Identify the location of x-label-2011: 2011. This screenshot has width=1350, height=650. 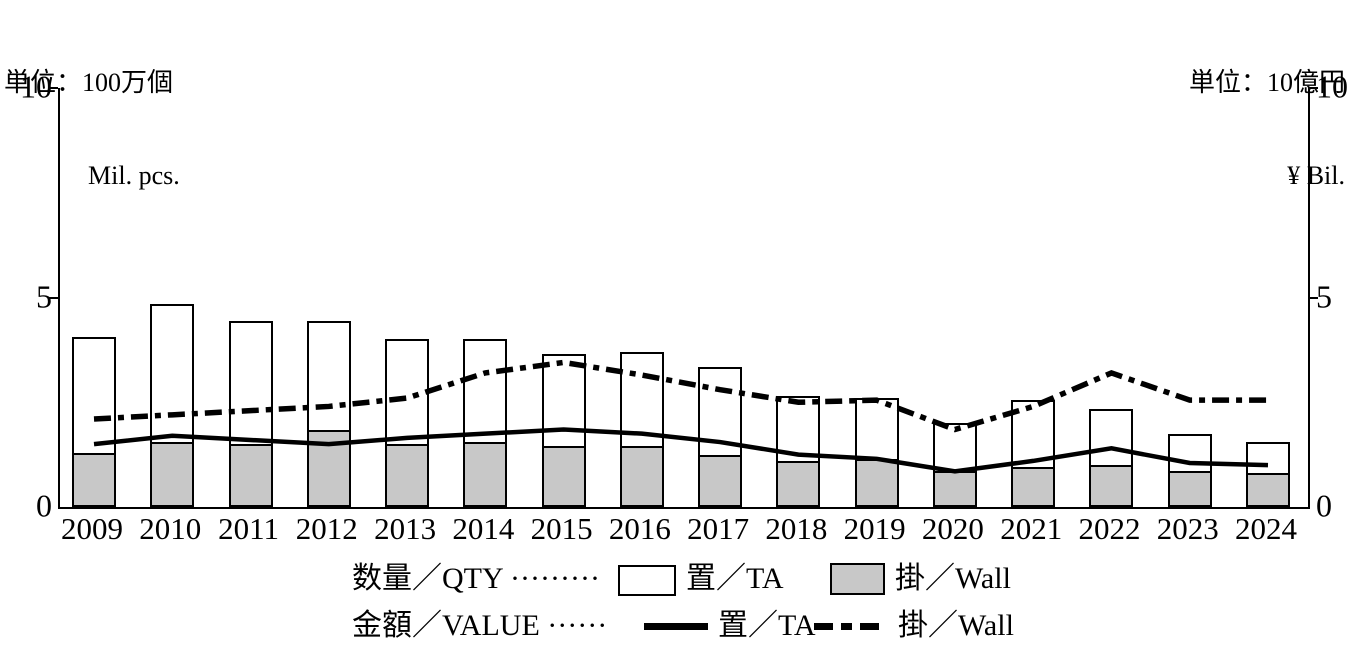
(248, 528).